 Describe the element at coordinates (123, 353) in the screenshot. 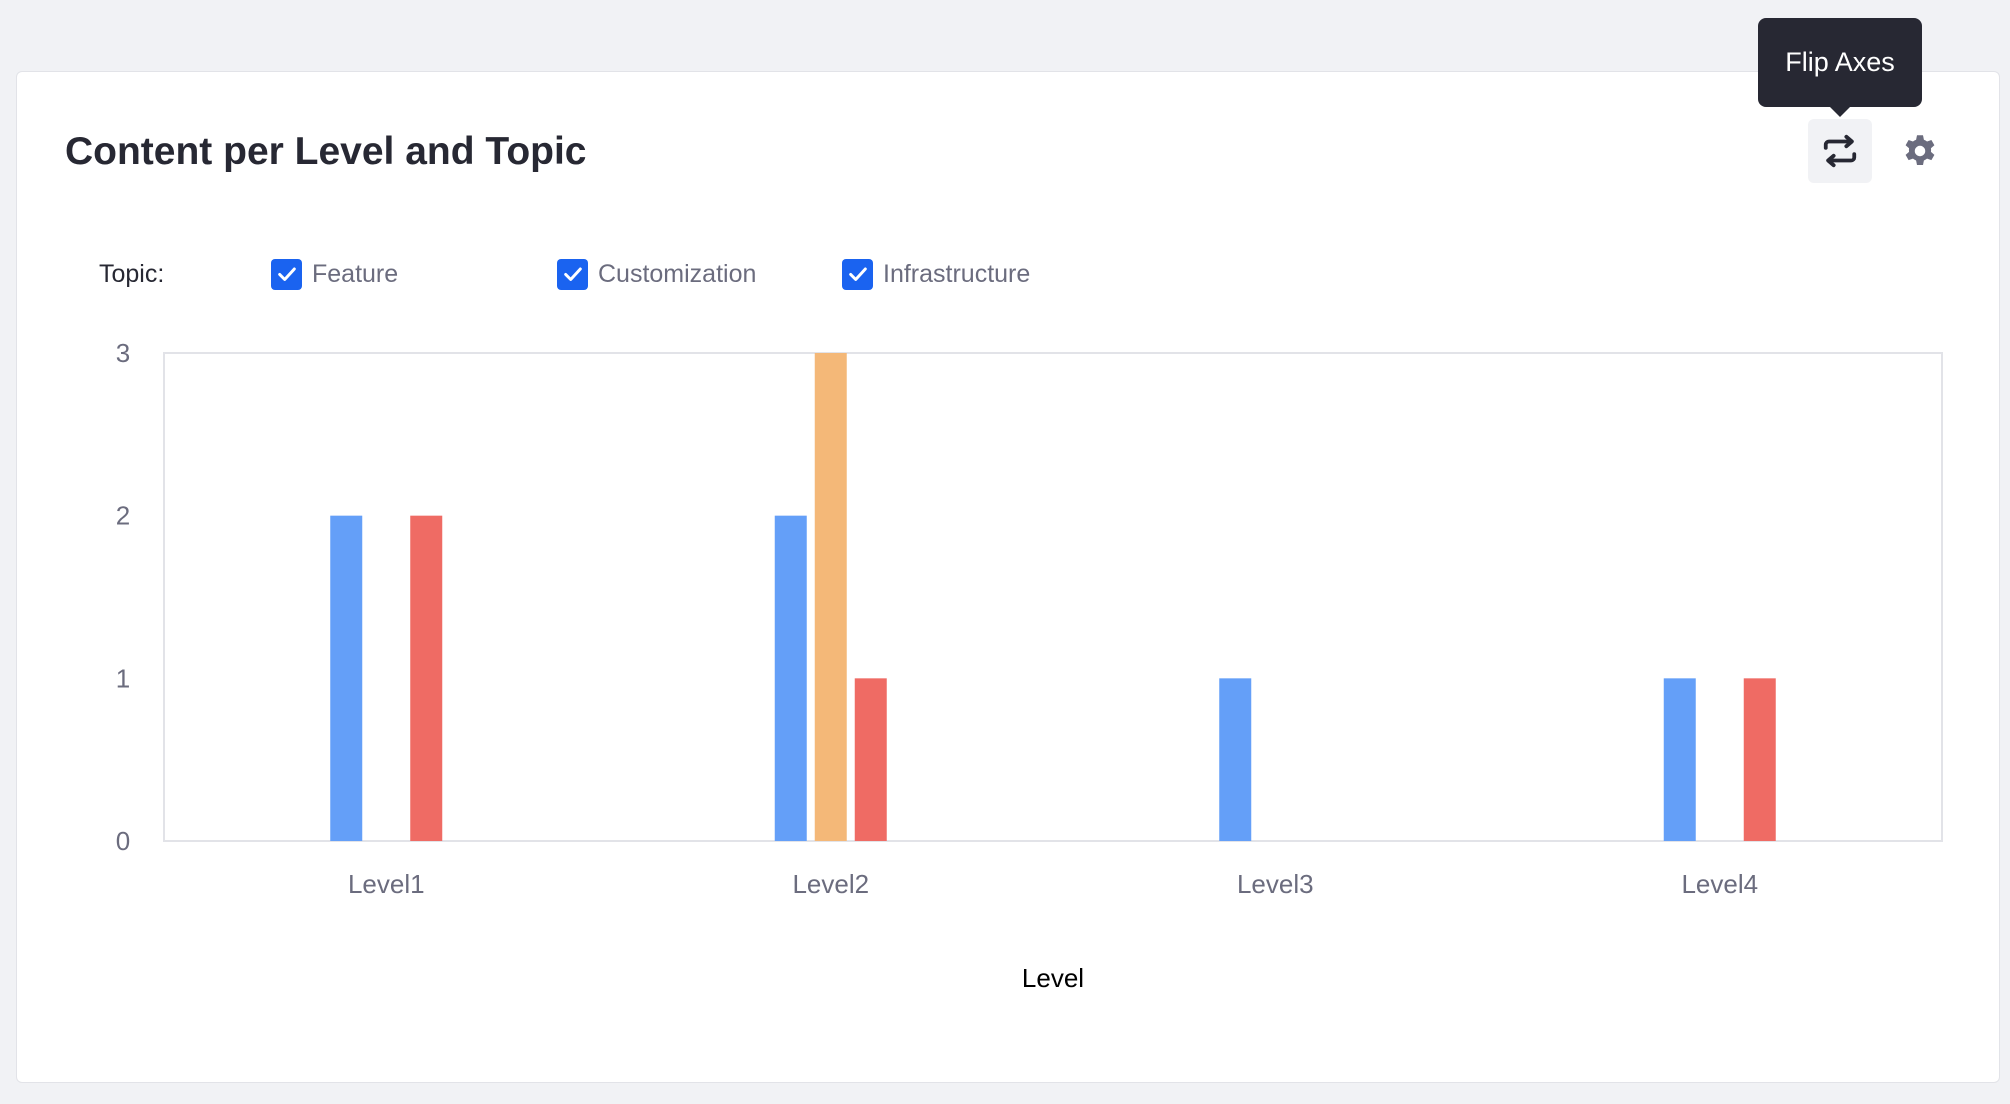

I see `y-tick-label: 3` at that location.